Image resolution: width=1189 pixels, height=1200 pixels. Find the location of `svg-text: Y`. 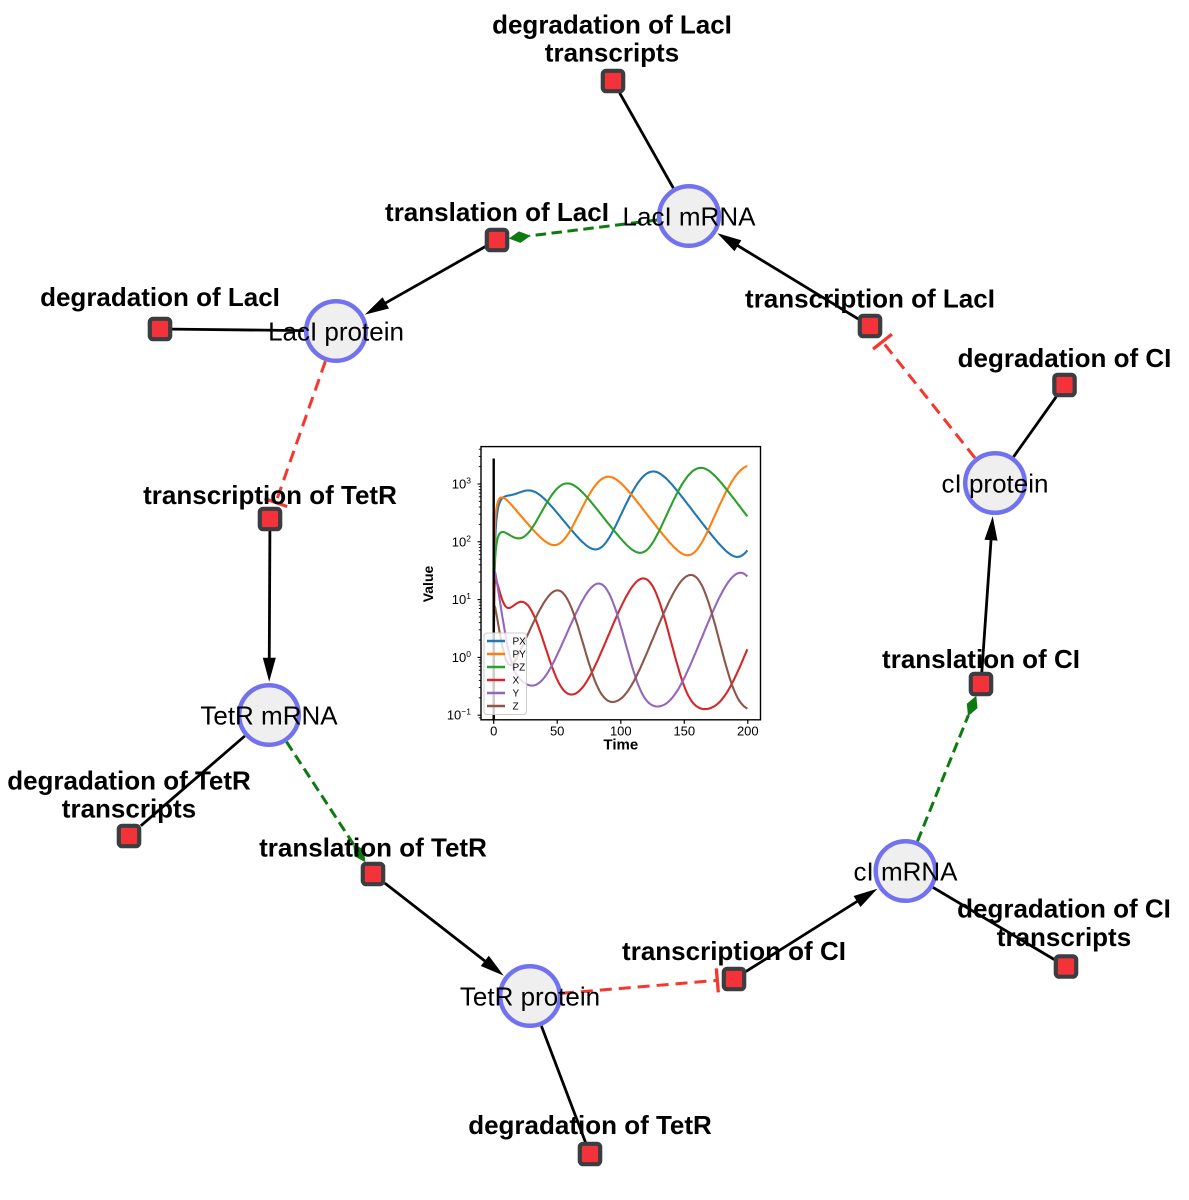

svg-text: Y is located at coordinates (516, 694).